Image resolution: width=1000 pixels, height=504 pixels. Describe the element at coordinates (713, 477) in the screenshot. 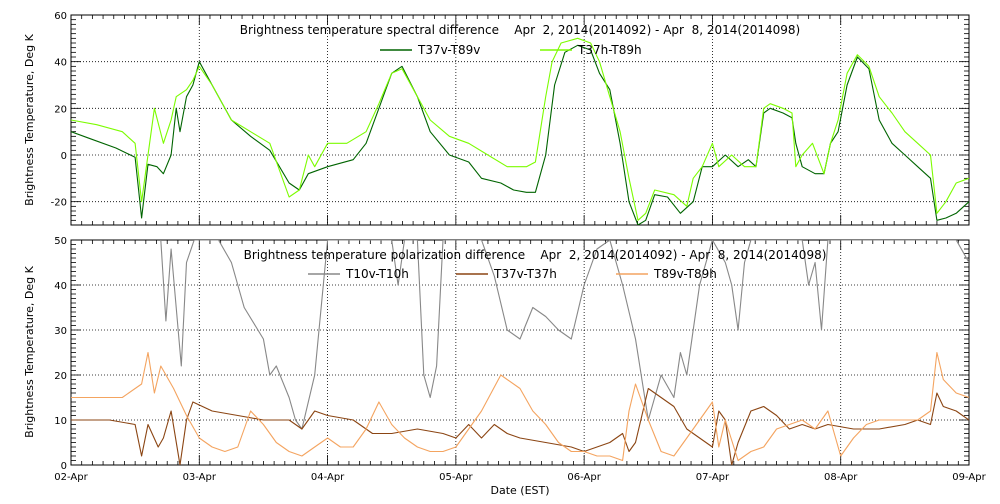

I see `x-tick-label-07-Apr: 07-Apr` at that location.